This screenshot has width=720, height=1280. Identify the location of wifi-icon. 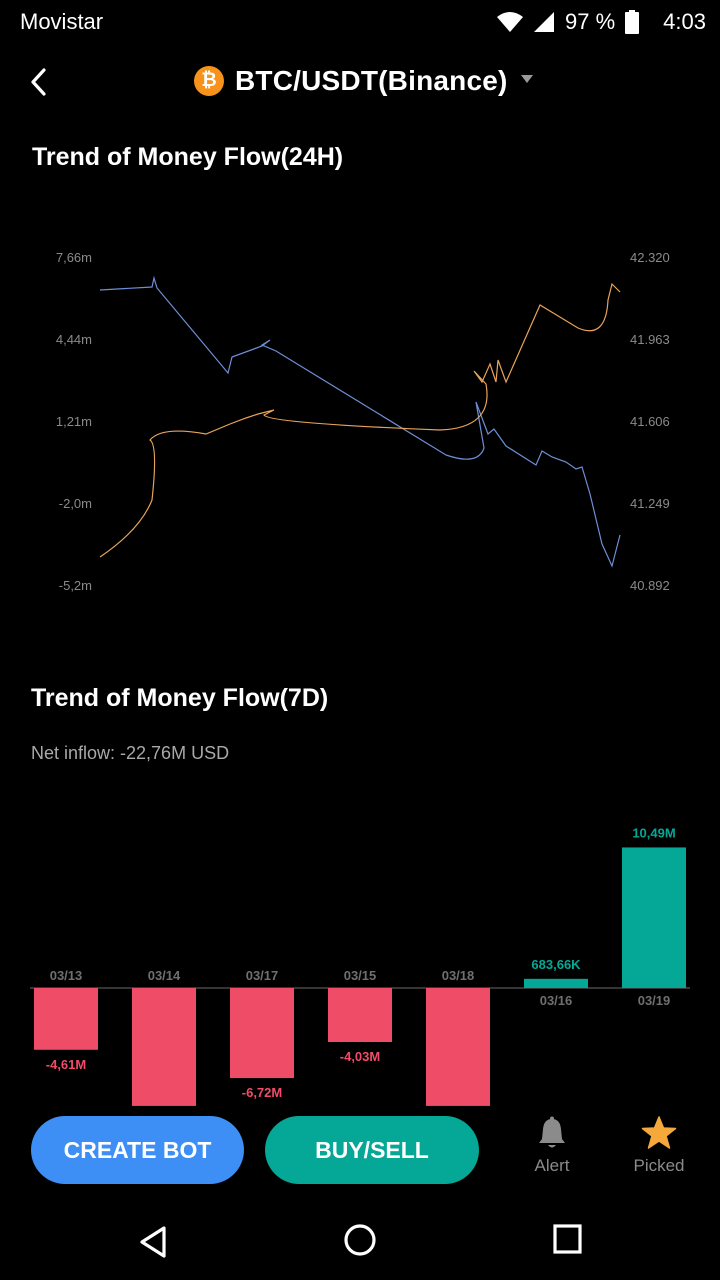
(510, 22).